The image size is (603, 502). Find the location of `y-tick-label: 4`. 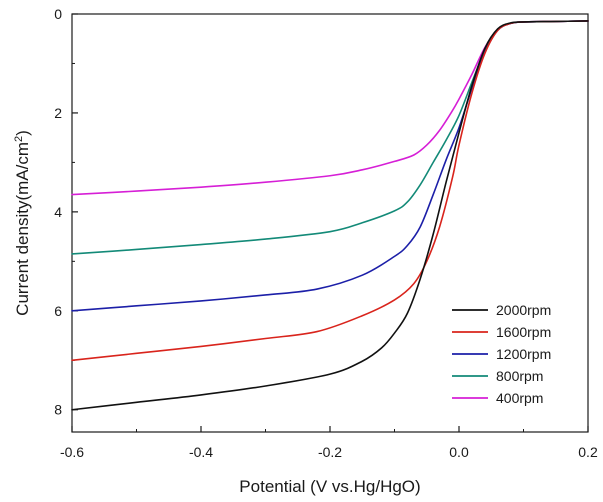

y-tick-label: 4 is located at coordinates (58, 212).